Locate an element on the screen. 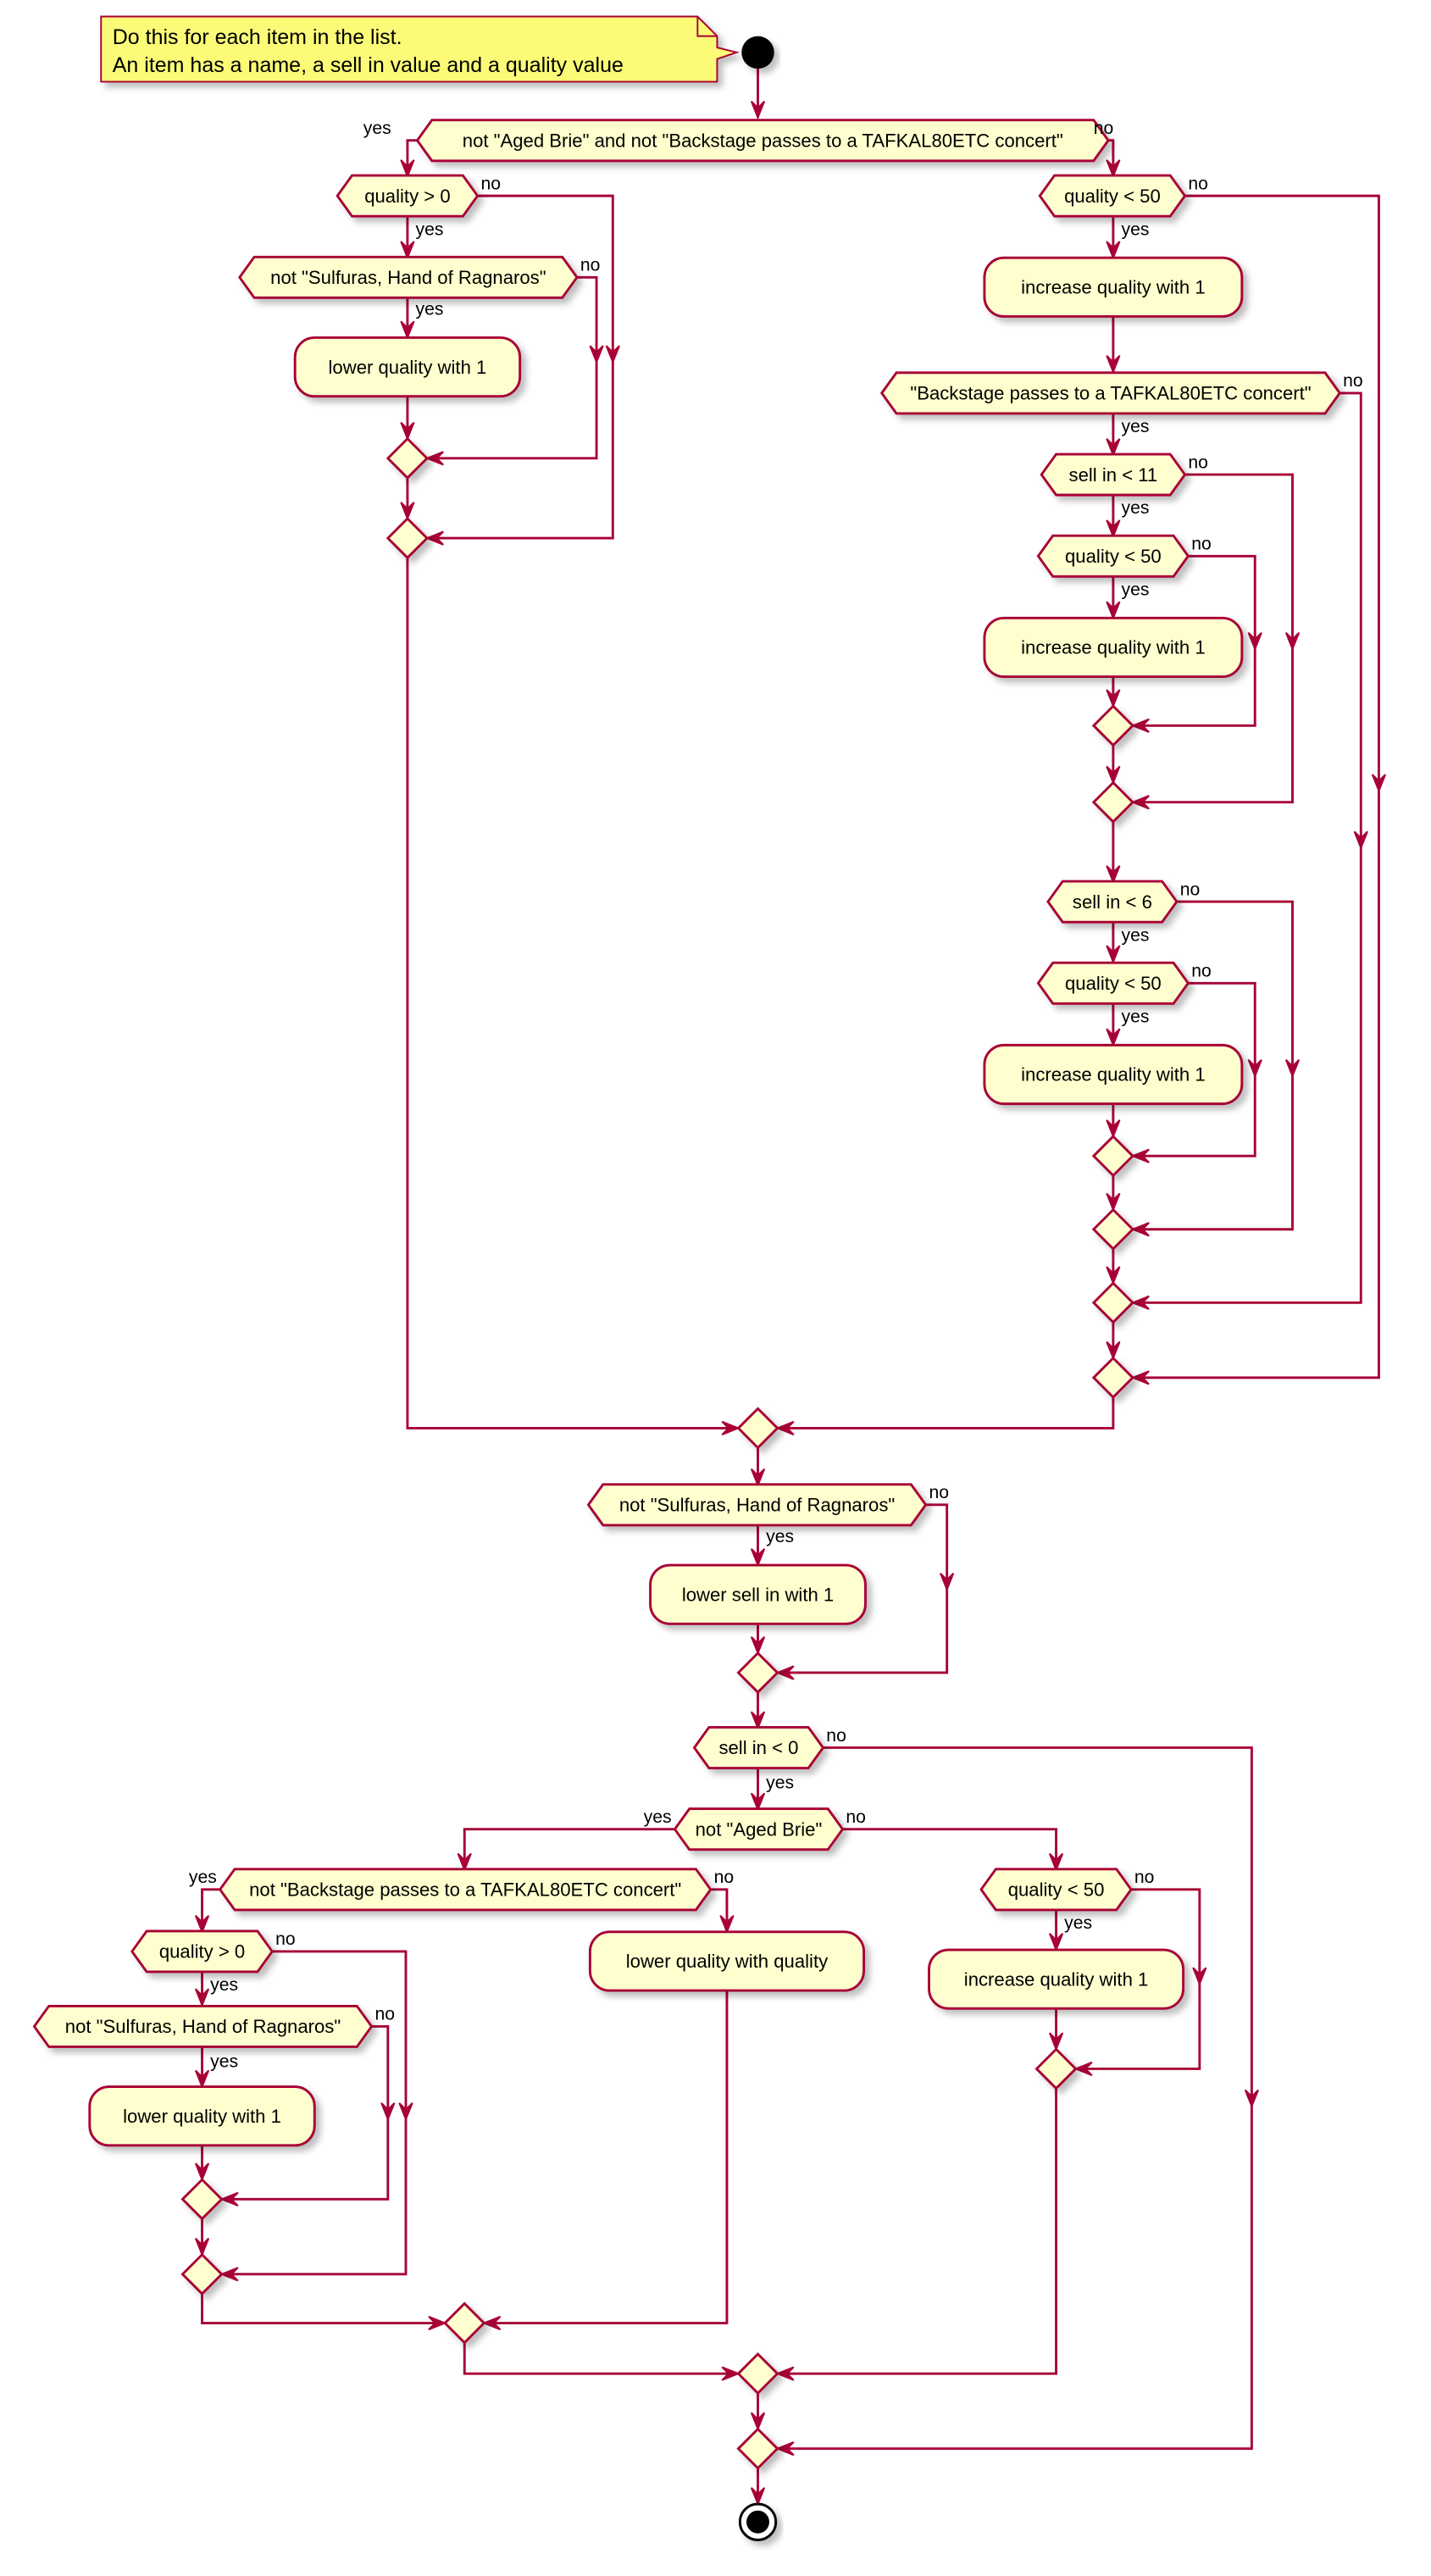  decision-d_sulf_b is located at coordinates (757, 1505).